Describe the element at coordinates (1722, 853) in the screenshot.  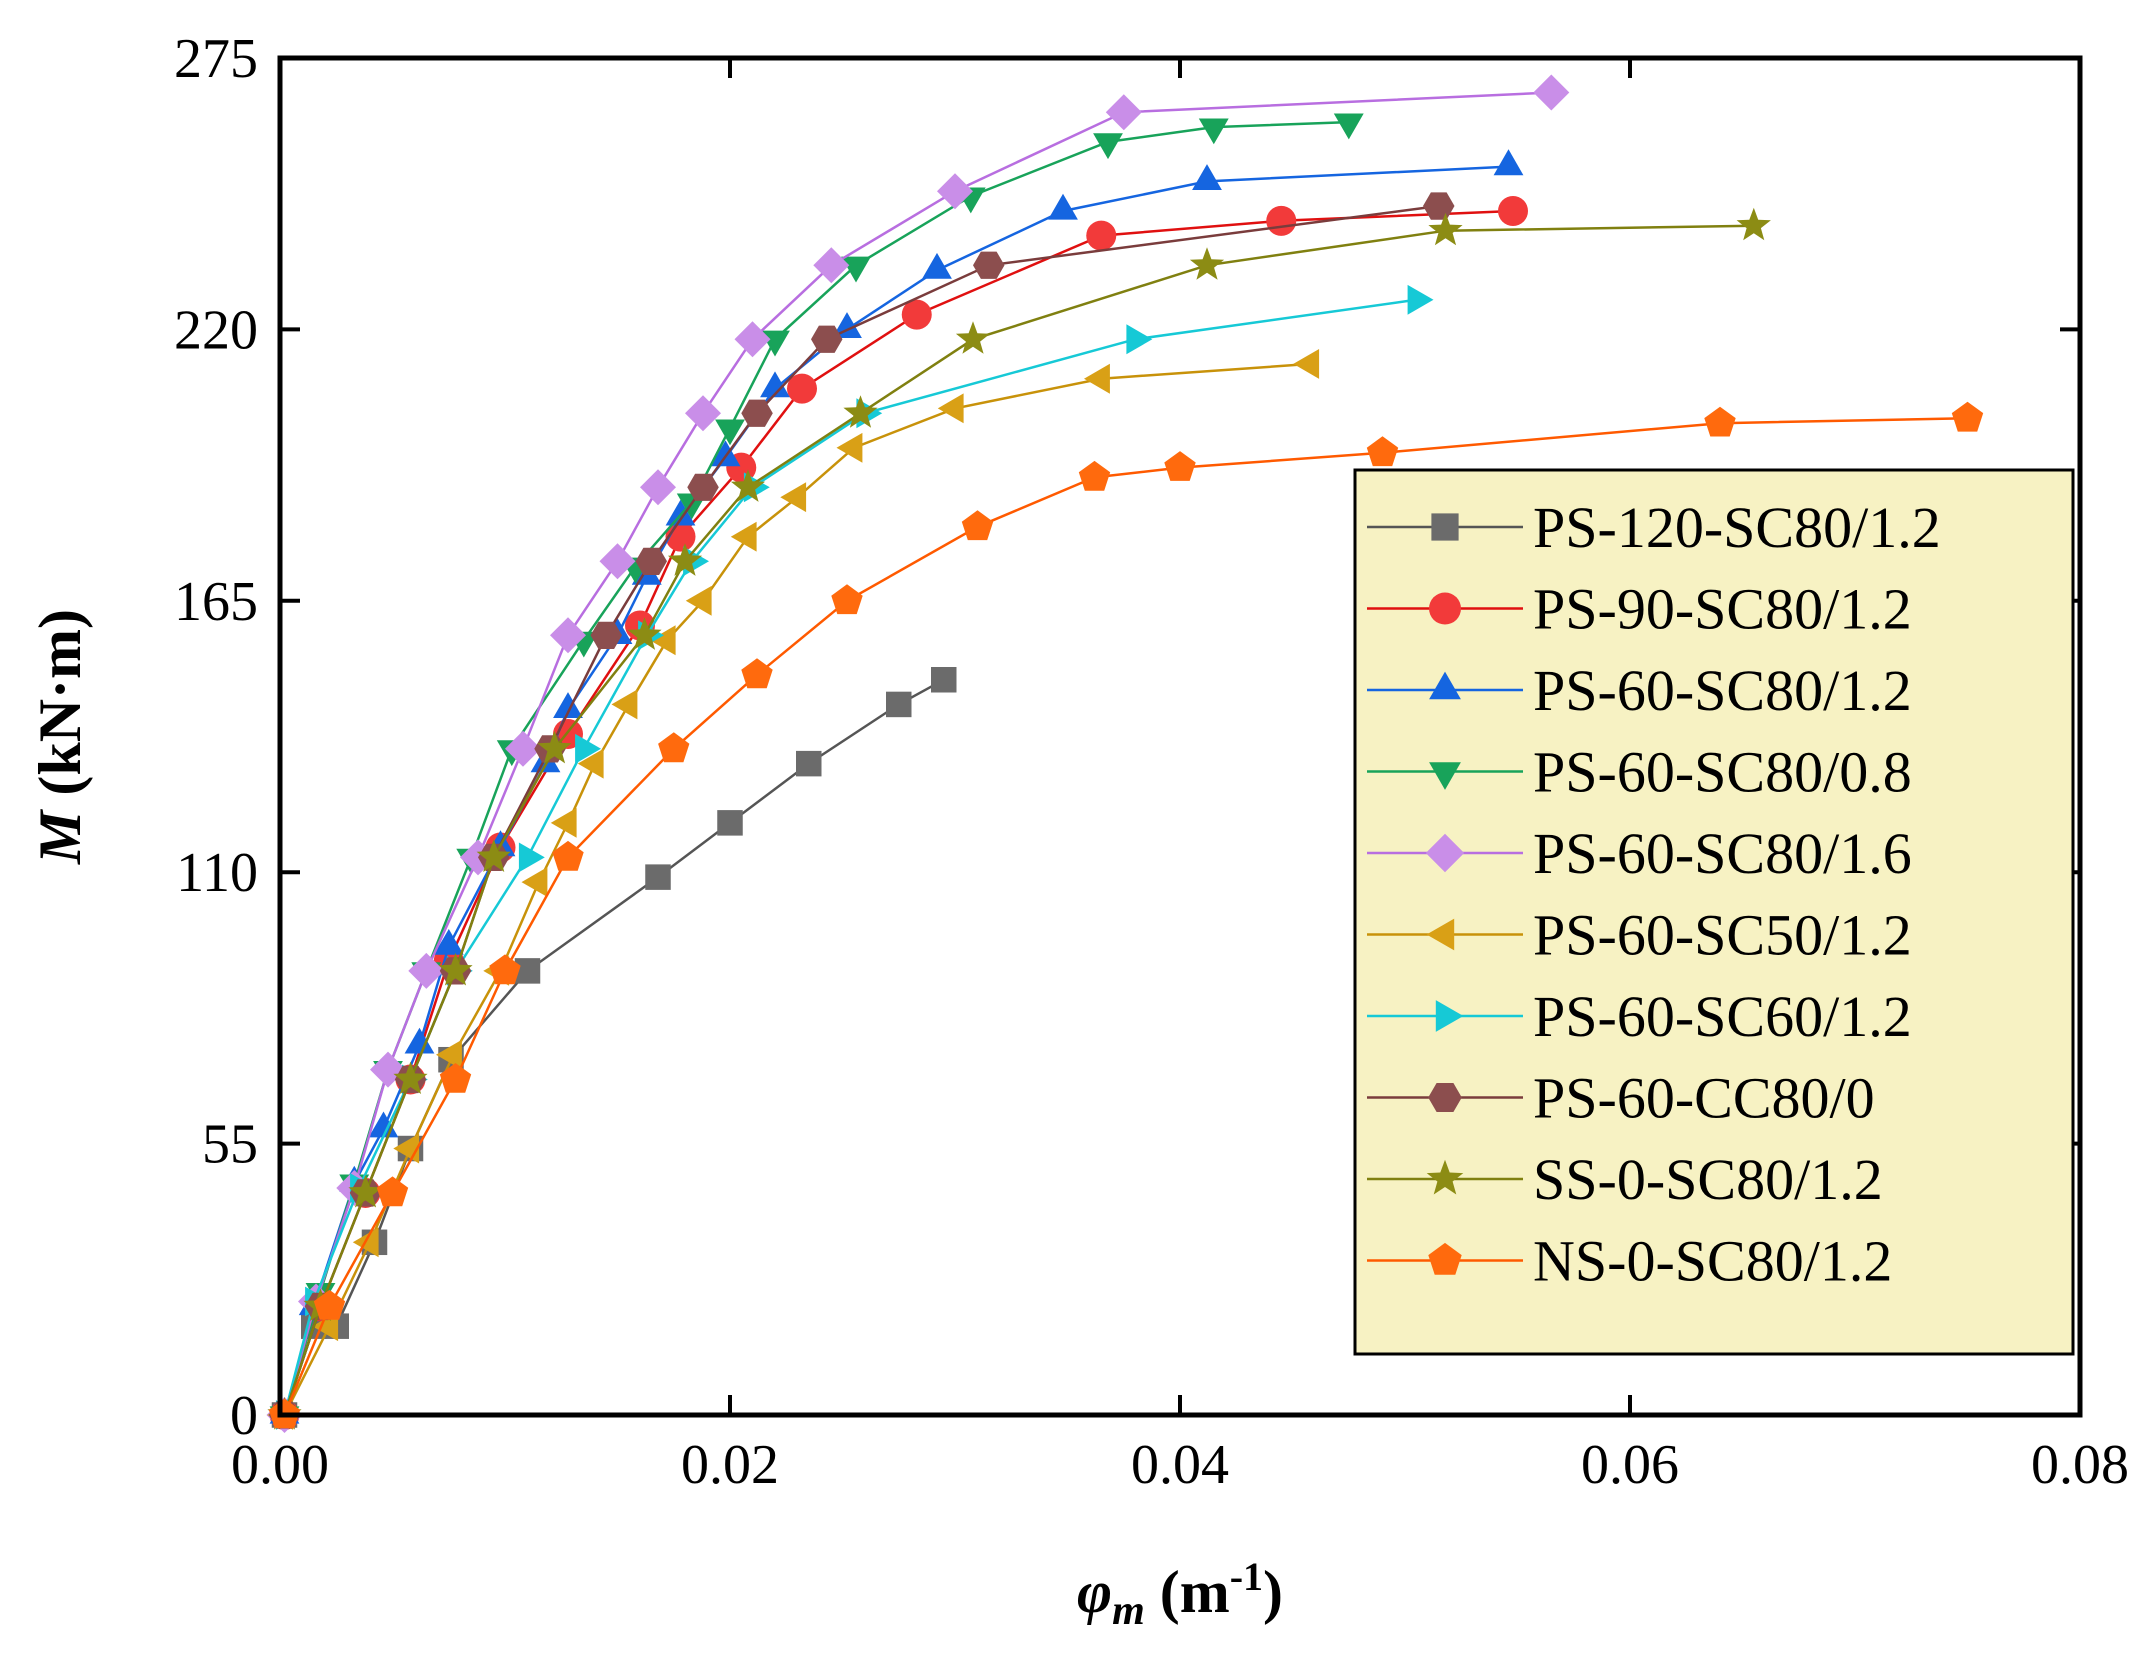
I see `legend-label: PS-60-SC80/1.6` at that location.